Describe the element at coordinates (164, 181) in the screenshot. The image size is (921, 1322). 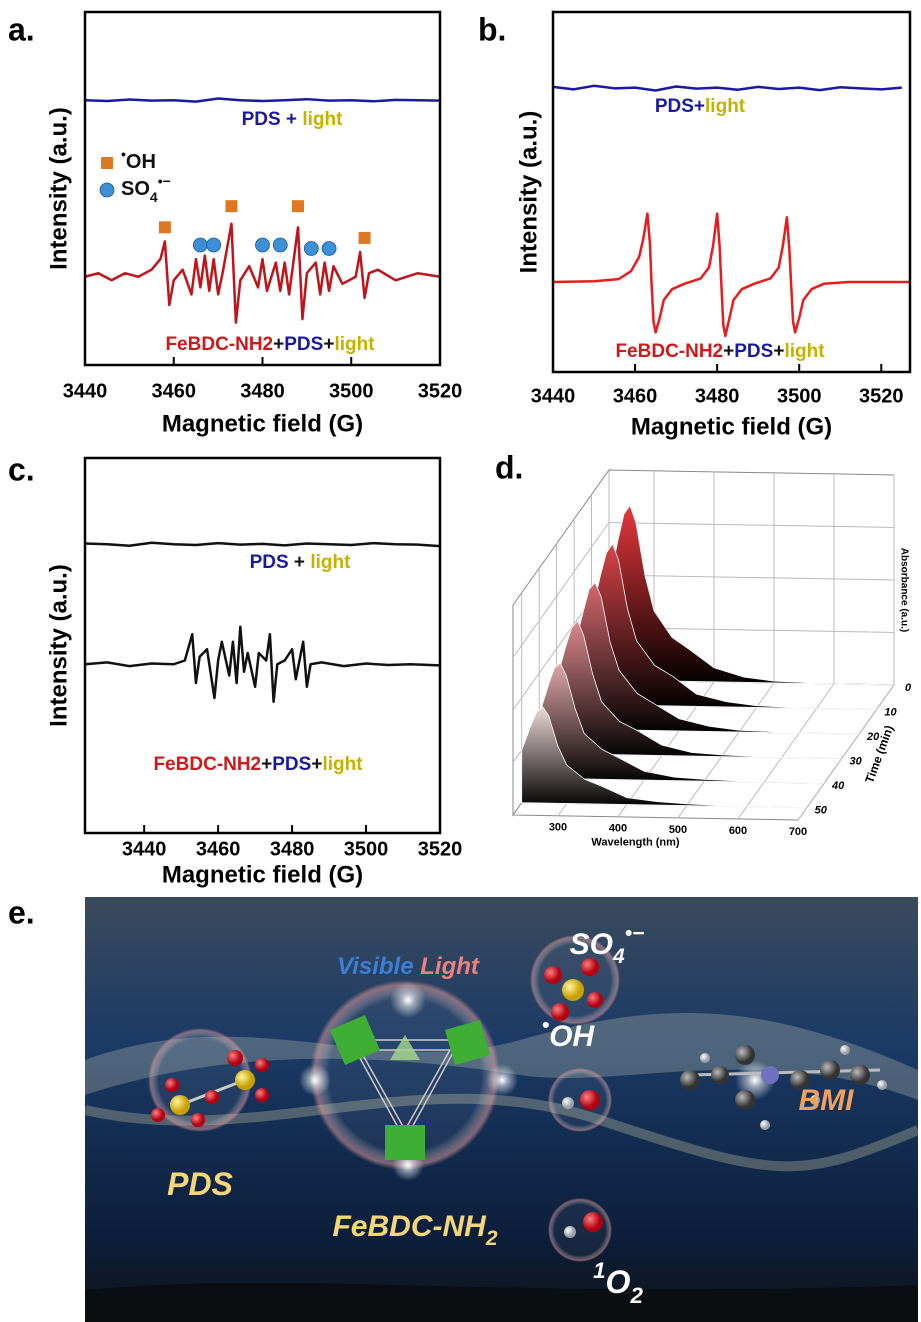
I see `text-part: •−` at that location.